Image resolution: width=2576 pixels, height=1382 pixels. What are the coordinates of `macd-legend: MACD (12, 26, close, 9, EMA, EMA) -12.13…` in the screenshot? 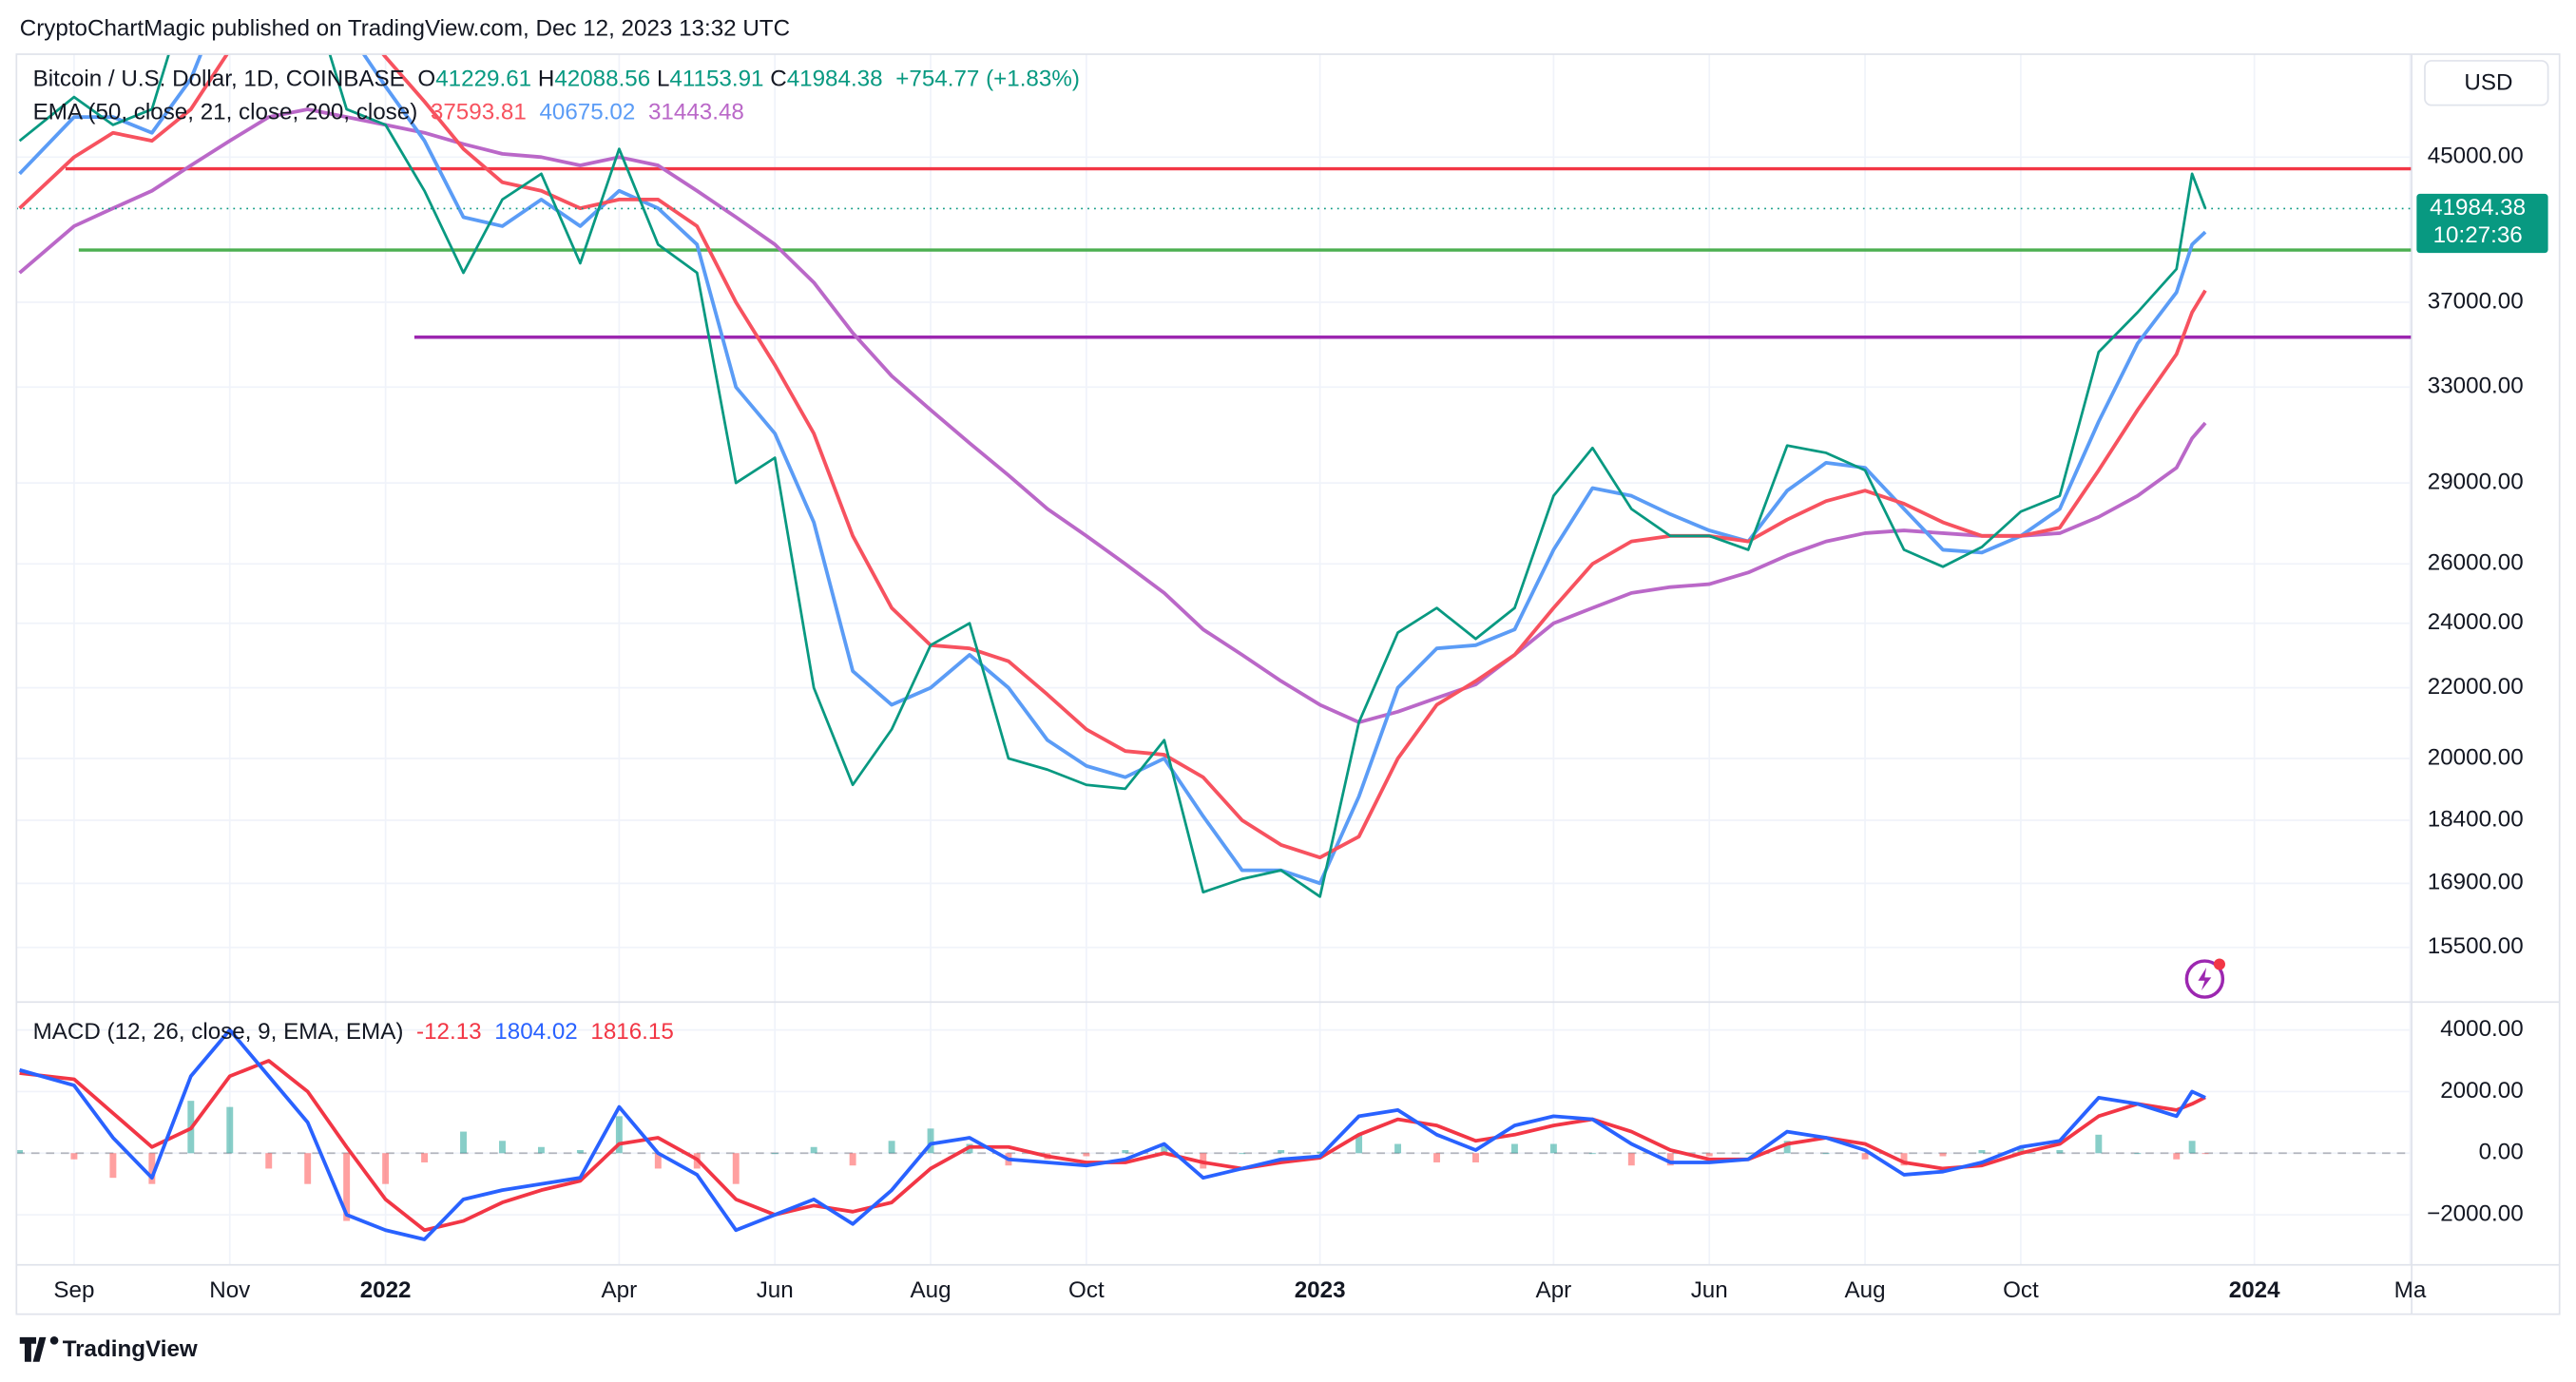 It's located at (353, 1032).